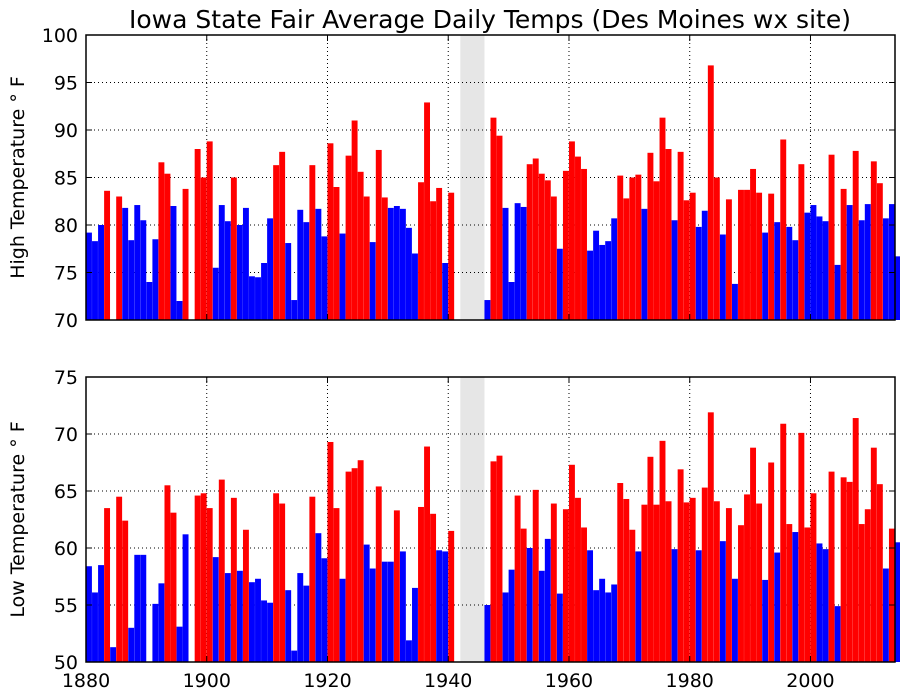 The height and width of the screenshot is (692, 900). Describe the element at coordinates (810, 681) in the screenshot. I see `x-tick-label: 2000` at that location.